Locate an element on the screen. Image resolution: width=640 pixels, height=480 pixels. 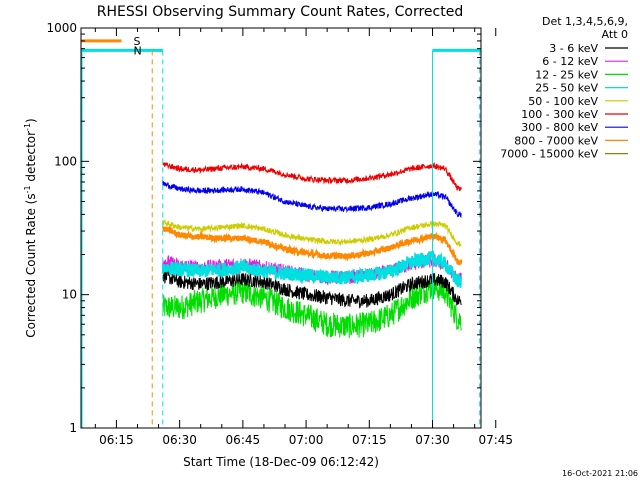
y-tick-label-1: 10 is located at coordinates (69, 295).